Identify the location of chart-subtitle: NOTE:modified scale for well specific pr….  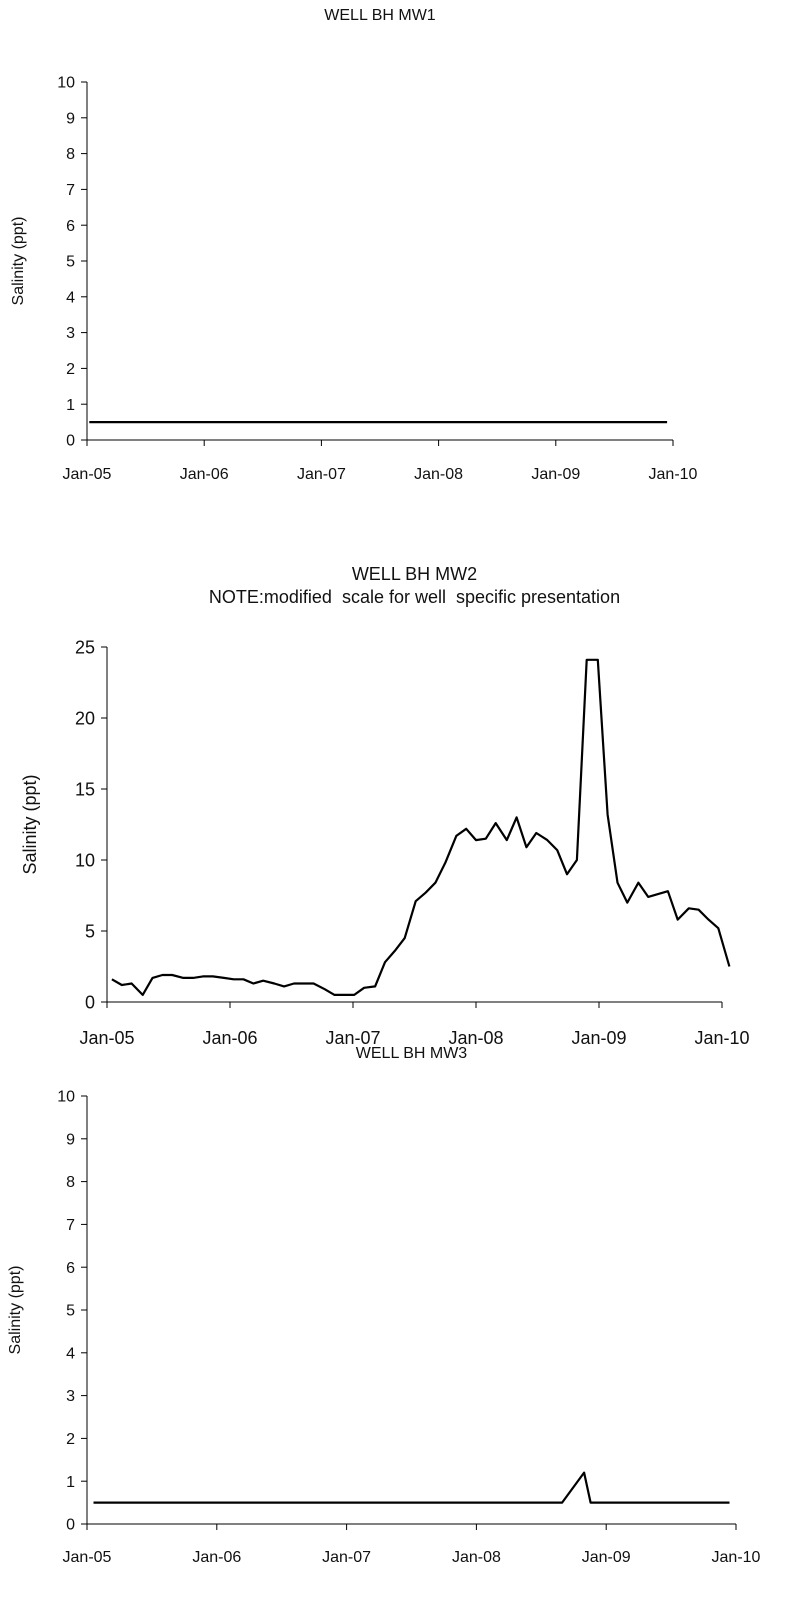
(414, 597).